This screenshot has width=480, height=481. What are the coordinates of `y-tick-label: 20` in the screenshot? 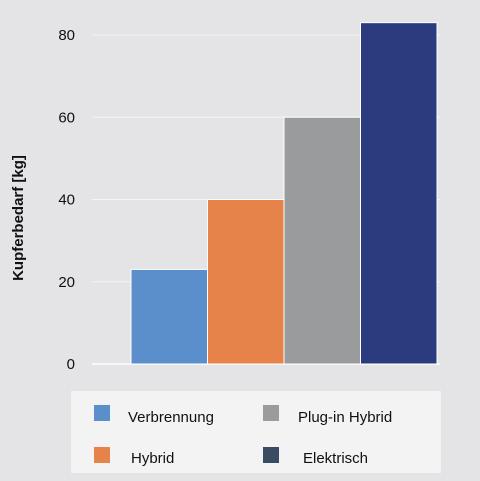 It's located at (66, 282).